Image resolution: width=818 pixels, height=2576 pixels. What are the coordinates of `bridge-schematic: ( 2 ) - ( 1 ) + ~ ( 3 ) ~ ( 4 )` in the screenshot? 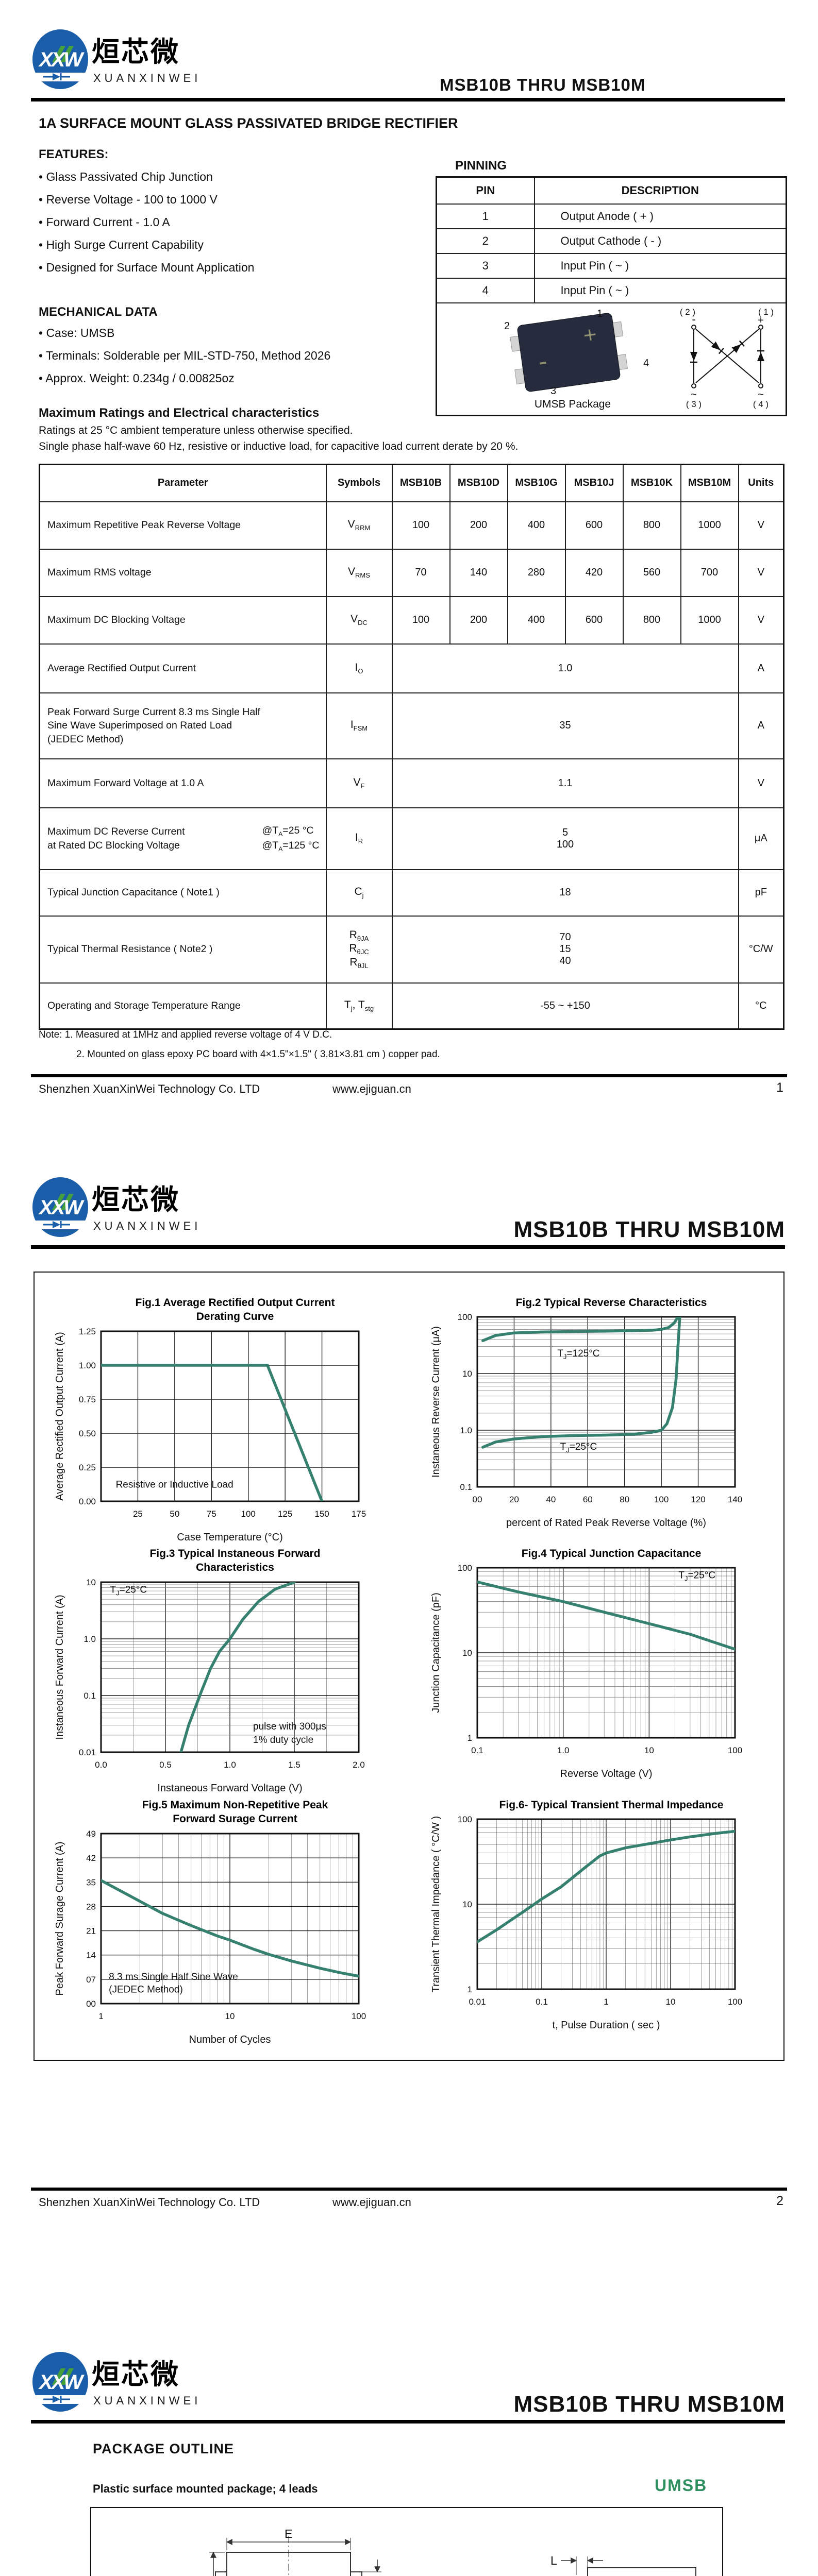 It's located at (727, 358).